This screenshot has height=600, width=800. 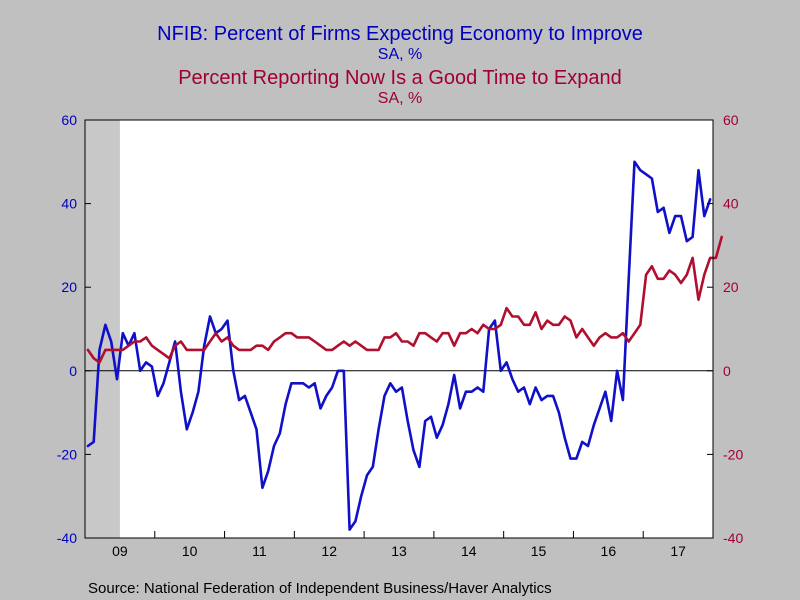 I want to click on x-tick-label: 09, so click(x=120, y=551).